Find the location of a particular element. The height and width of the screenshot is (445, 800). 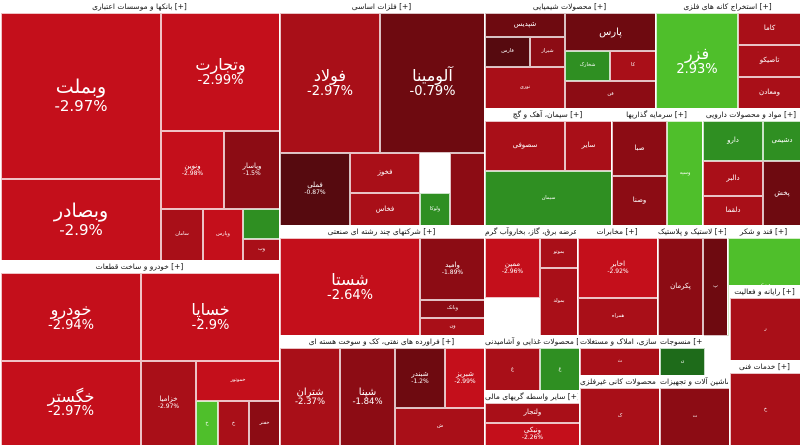

stock-tile: فخوز is located at coordinates (385, 173).